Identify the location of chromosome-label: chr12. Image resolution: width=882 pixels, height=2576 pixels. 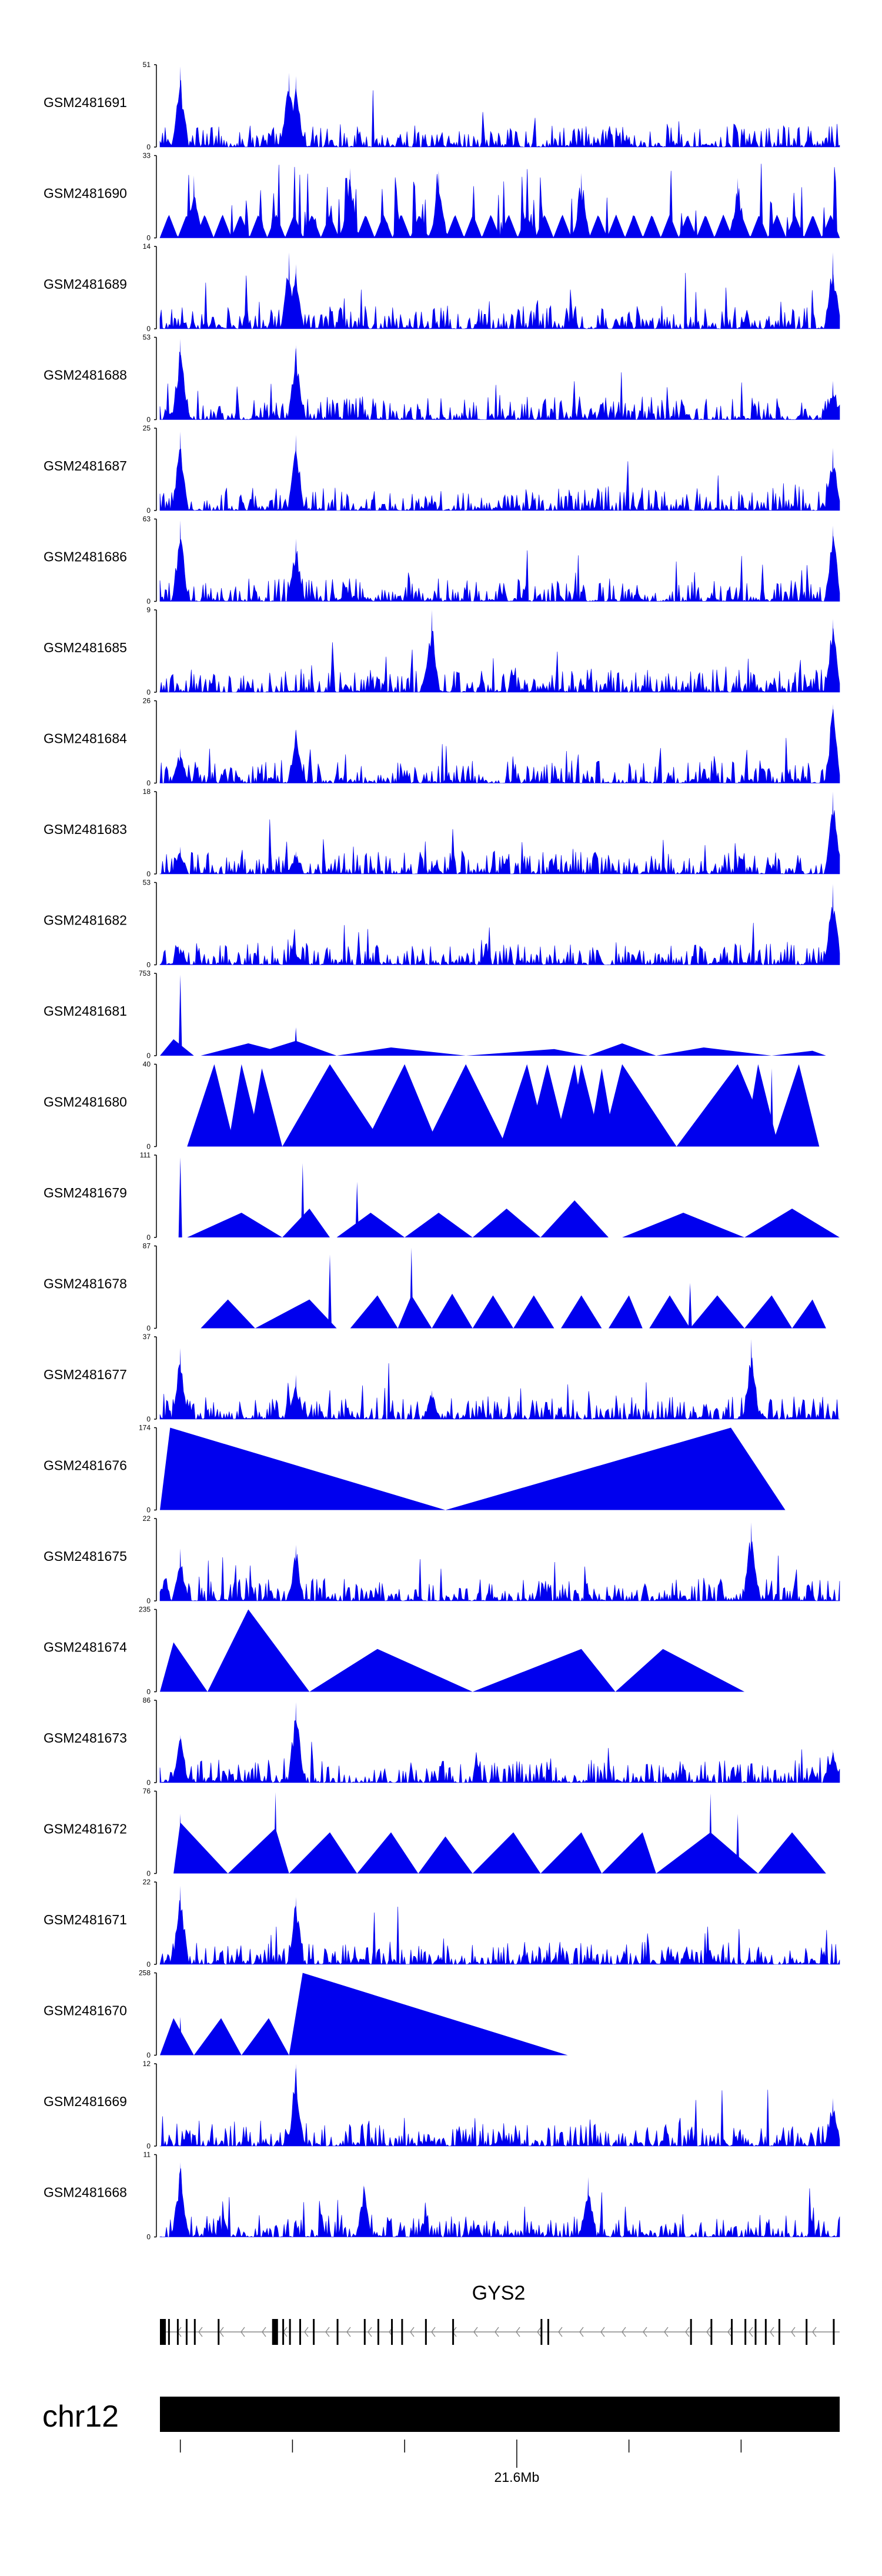
(80, 2417).